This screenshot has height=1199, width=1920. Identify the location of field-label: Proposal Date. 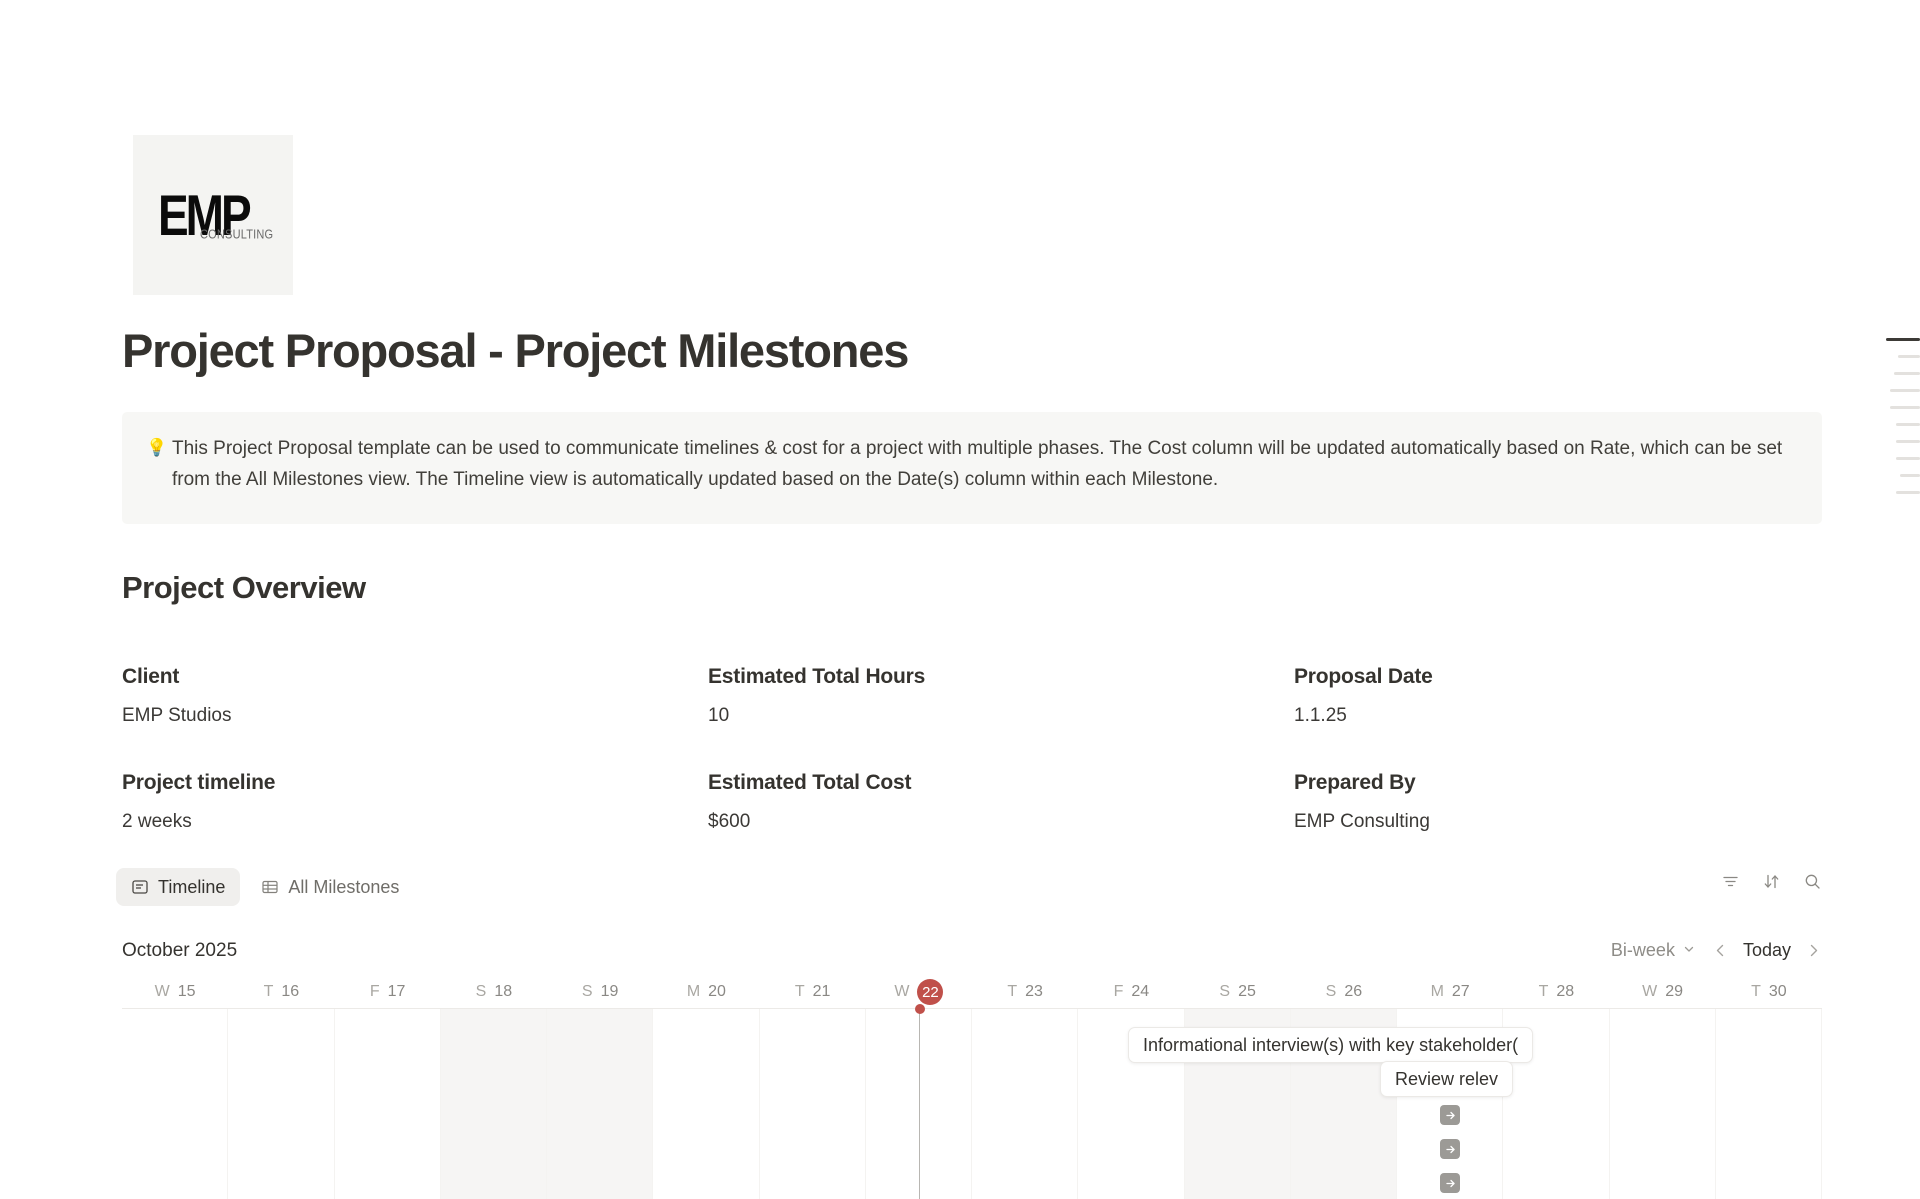
(1363, 676).